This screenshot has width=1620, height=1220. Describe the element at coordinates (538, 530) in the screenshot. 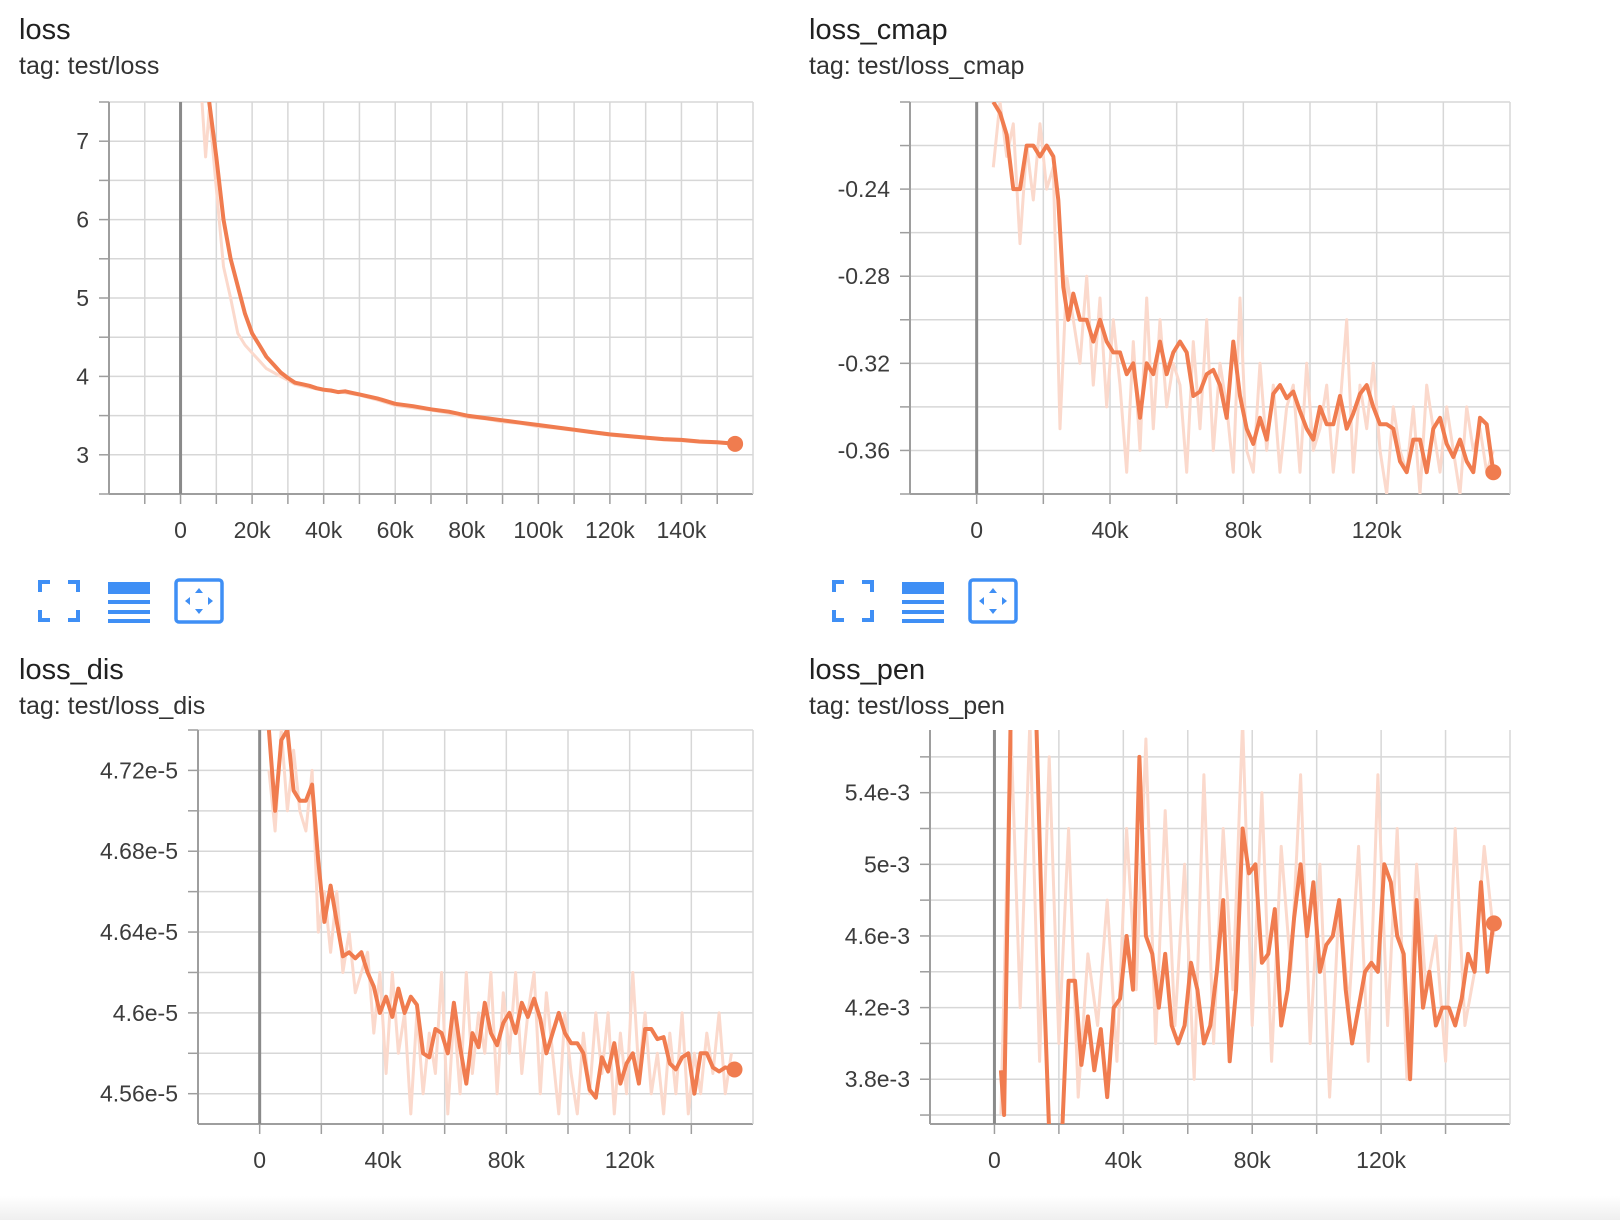

I see `x-tick-label: 100k` at that location.